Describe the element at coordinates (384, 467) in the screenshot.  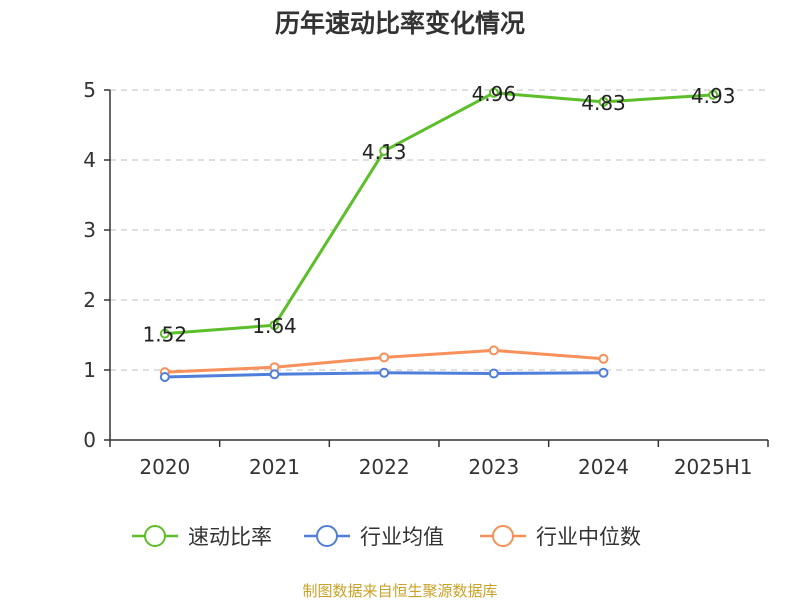
I see `x-tick-label: 2022` at that location.